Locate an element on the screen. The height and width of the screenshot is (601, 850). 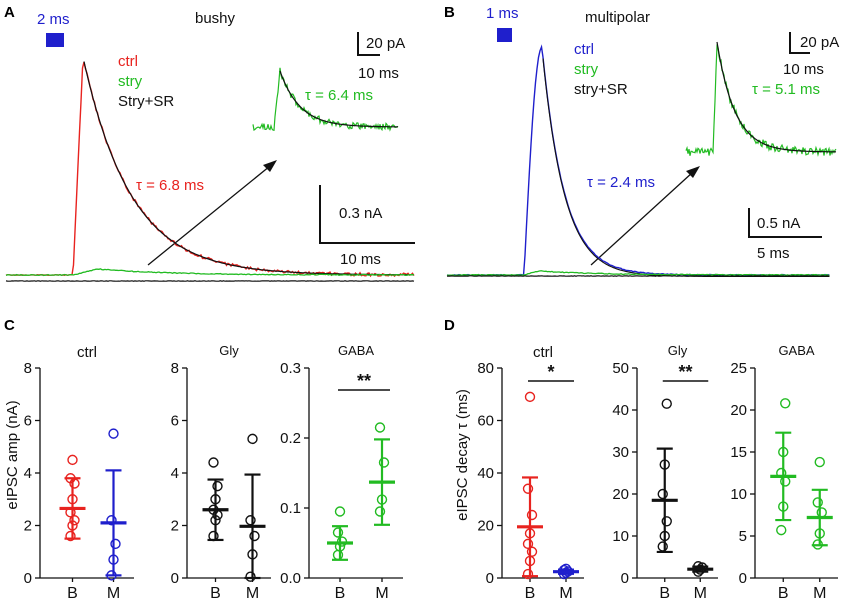
subplot-c-gaba: 0.0 0.1 0.2 0.3 GABA B M ** is located at coordinates (341, 472).